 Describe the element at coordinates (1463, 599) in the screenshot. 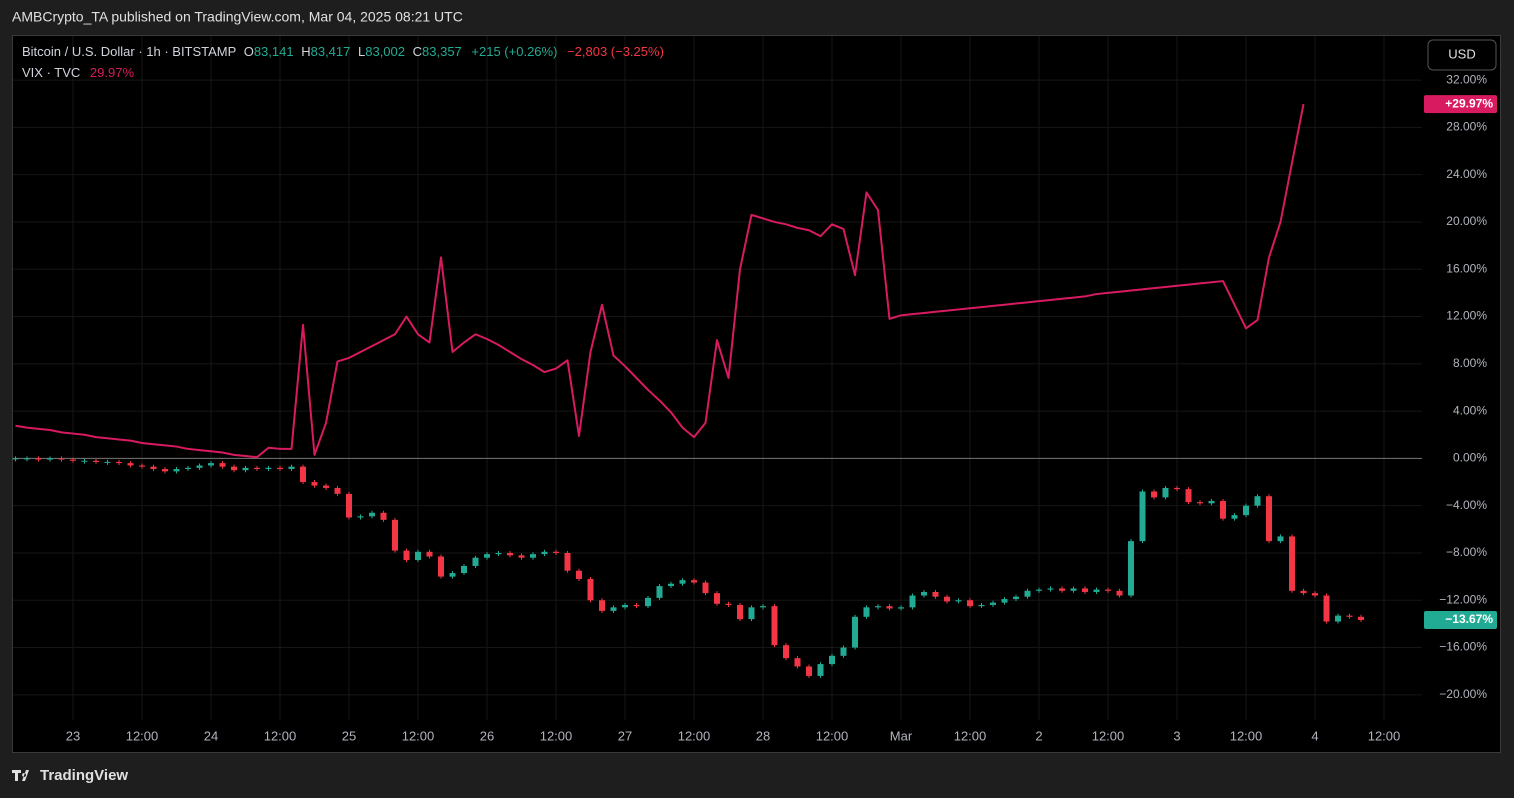

I see `y-tick-label: −12.00%` at that location.